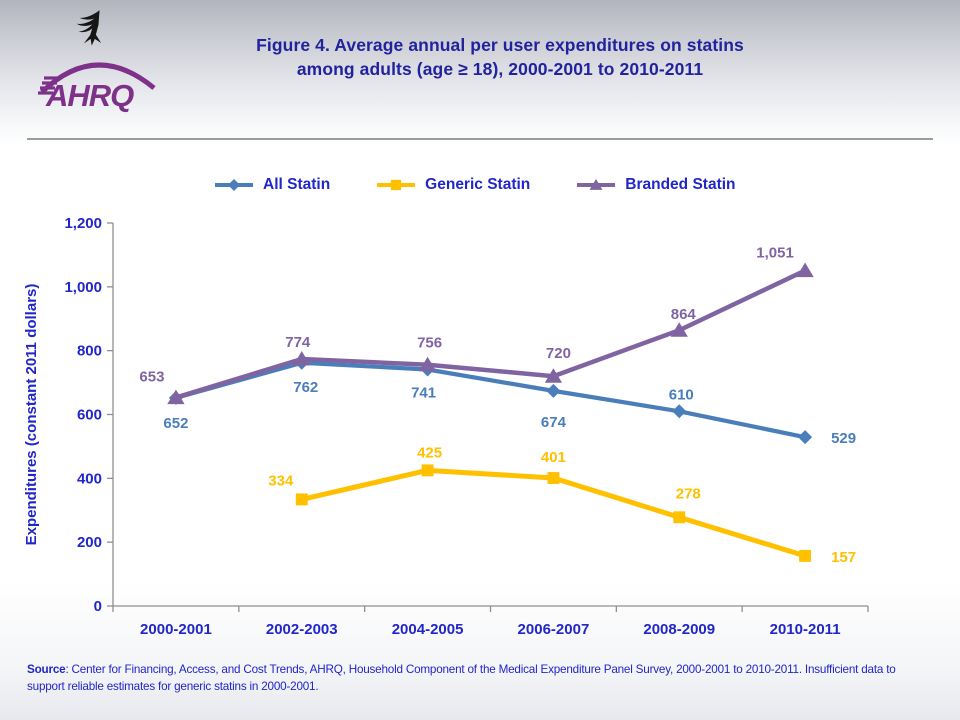 This screenshot has height=720, width=960. What do you see at coordinates (46, 669) in the screenshot?
I see `source-label: Source` at bounding box center [46, 669].